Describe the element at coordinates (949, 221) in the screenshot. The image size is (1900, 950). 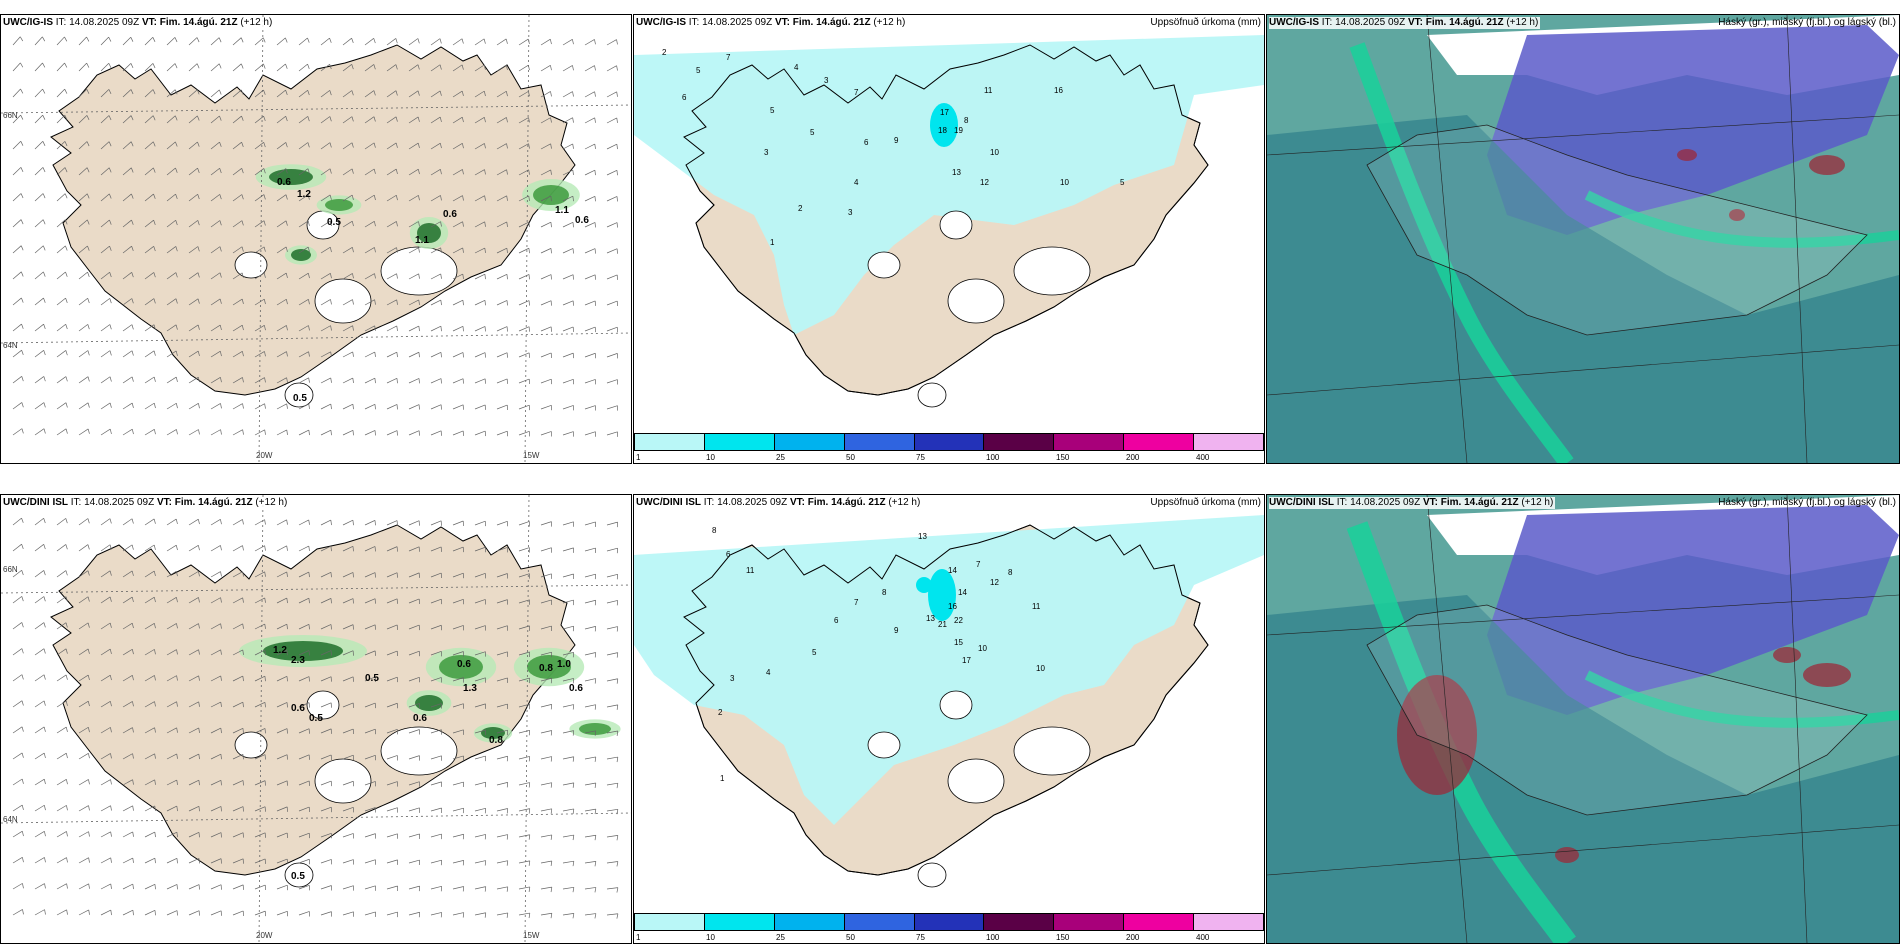
I see `precip-map: 2 5 7 6 5 4 3 7 5 3 17 18 19 11 8 10 13 12 9 6 4 3 2 1 16 10 5` at that location.